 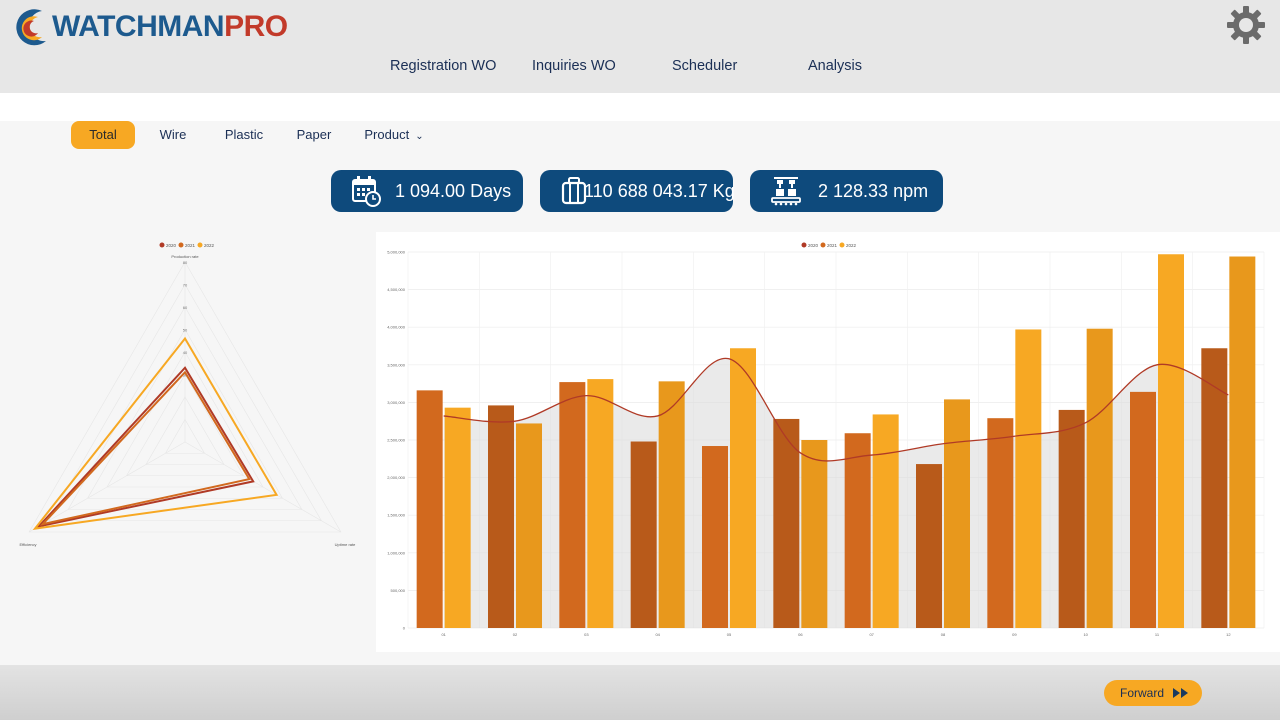 What do you see at coordinates (1157, 634) in the screenshot?
I see `bar-x-tick-label: 11` at bounding box center [1157, 634].